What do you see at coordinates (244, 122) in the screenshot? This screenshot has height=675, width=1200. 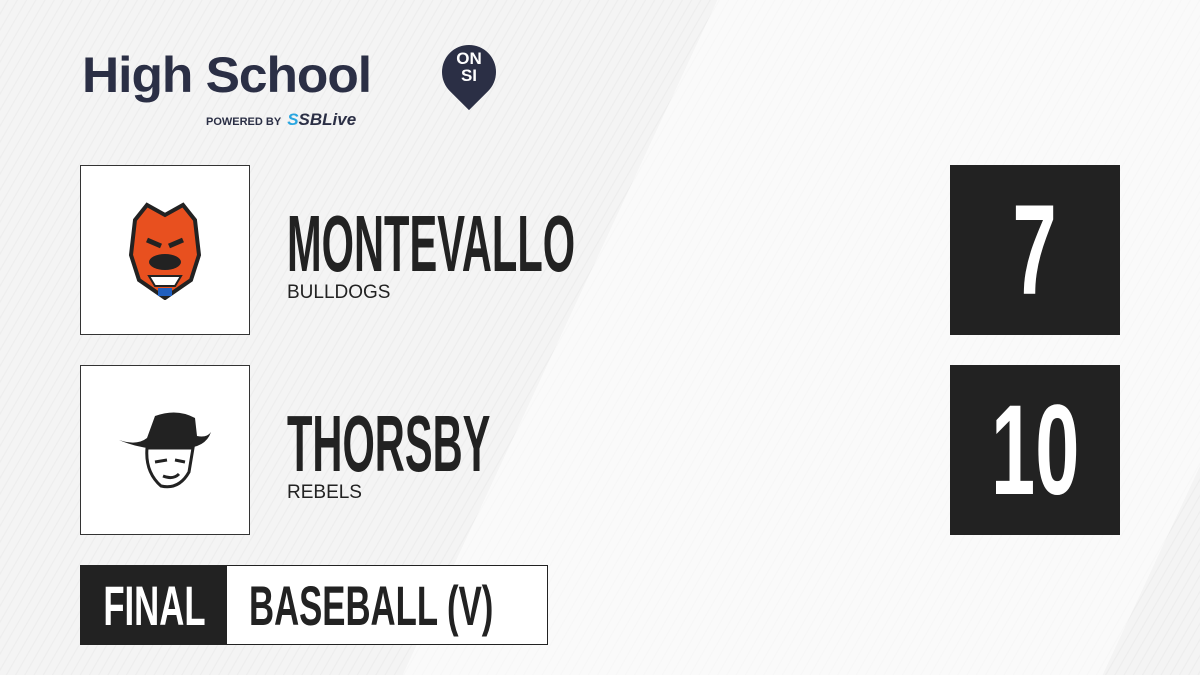 I see `powered-by-label: POWERED BY` at bounding box center [244, 122].